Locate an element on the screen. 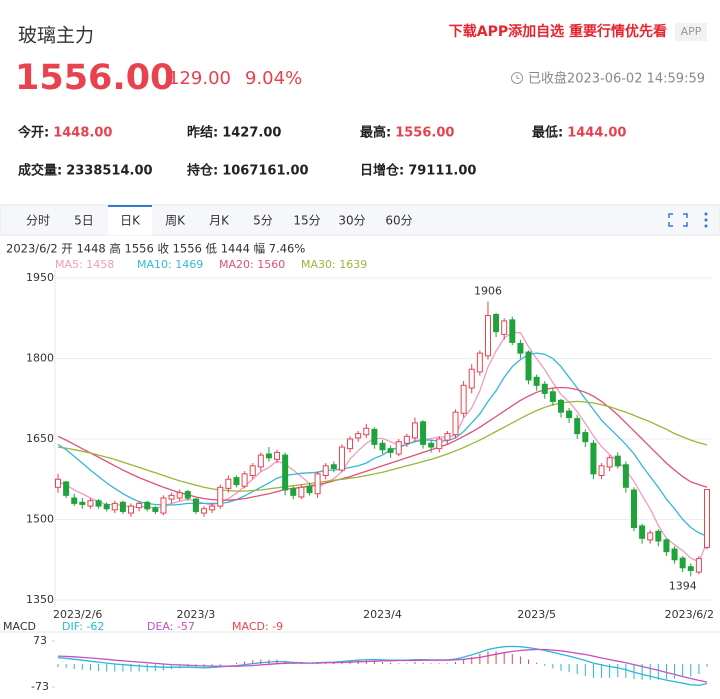  stat-label: 今开: is located at coordinates (33, 133).